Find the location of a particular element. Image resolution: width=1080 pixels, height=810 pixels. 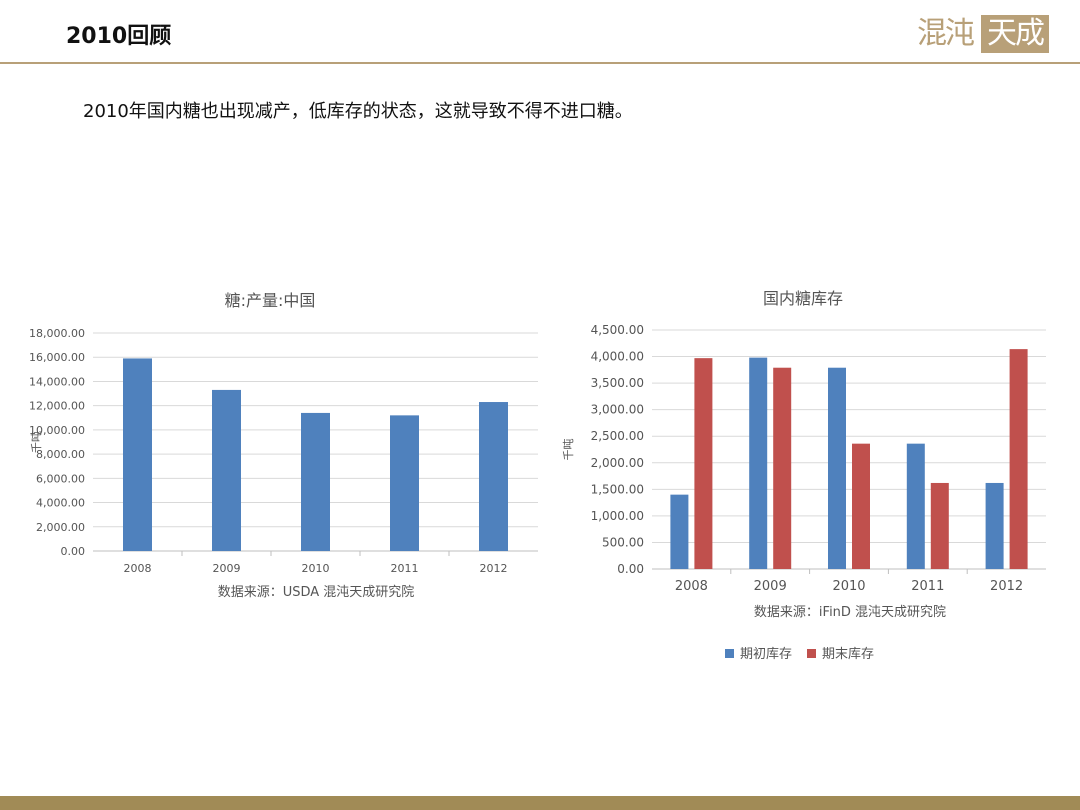

production-bar-2012 is located at coordinates (493, 476).